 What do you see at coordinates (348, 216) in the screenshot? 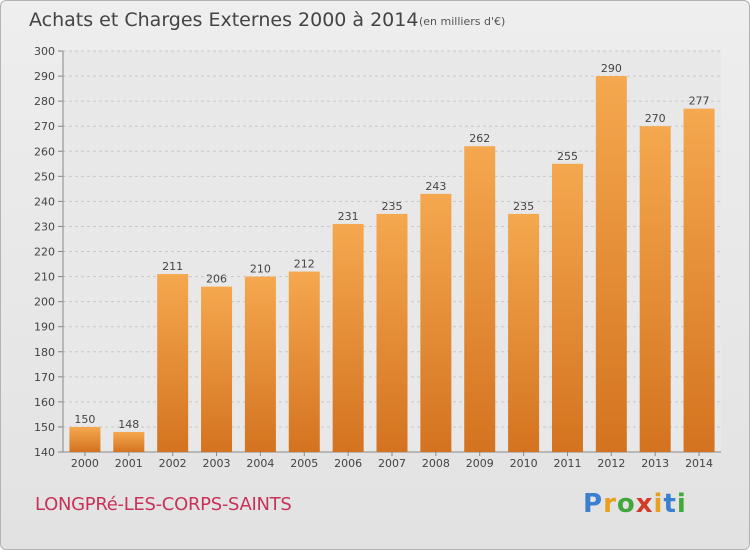
I see `bar-value-label: 231` at bounding box center [348, 216].